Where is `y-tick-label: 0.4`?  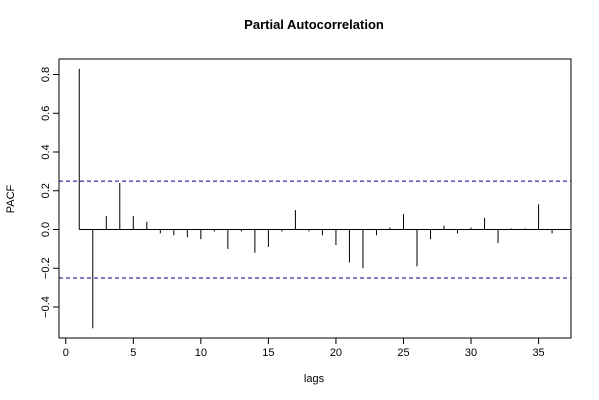 y-tick-label: 0.4 is located at coordinates (46, 151).